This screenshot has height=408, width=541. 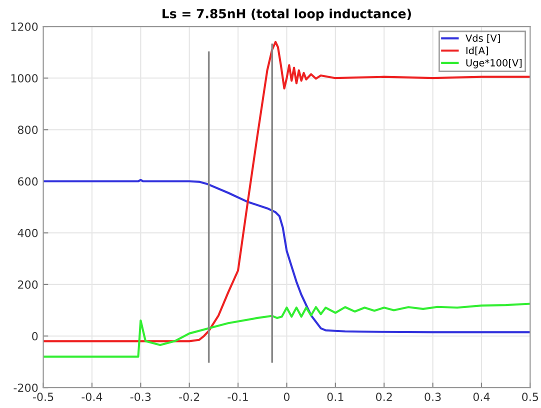 What do you see at coordinates (287, 397) in the screenshot?
I see `x-tick-label: 0` at bounding box center [287, 397].